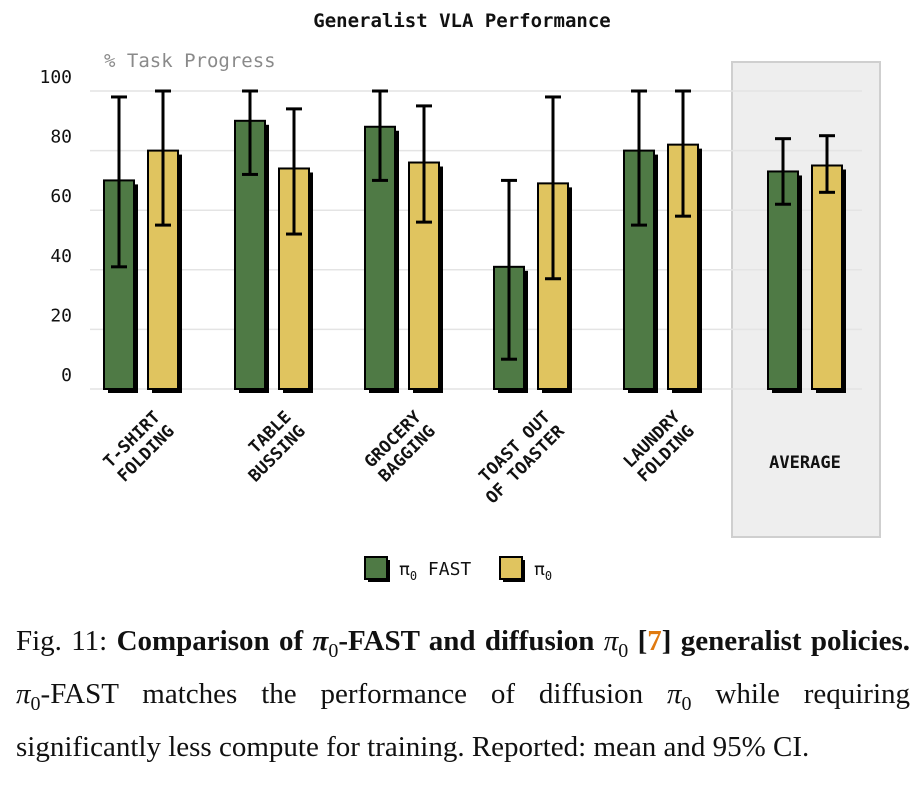 The image size is (924, 809). What do you see at coordinates (790, 641) in the screenshot?
I see `caption-bold-c: generalist policies.` at bounding box center [790, 641].